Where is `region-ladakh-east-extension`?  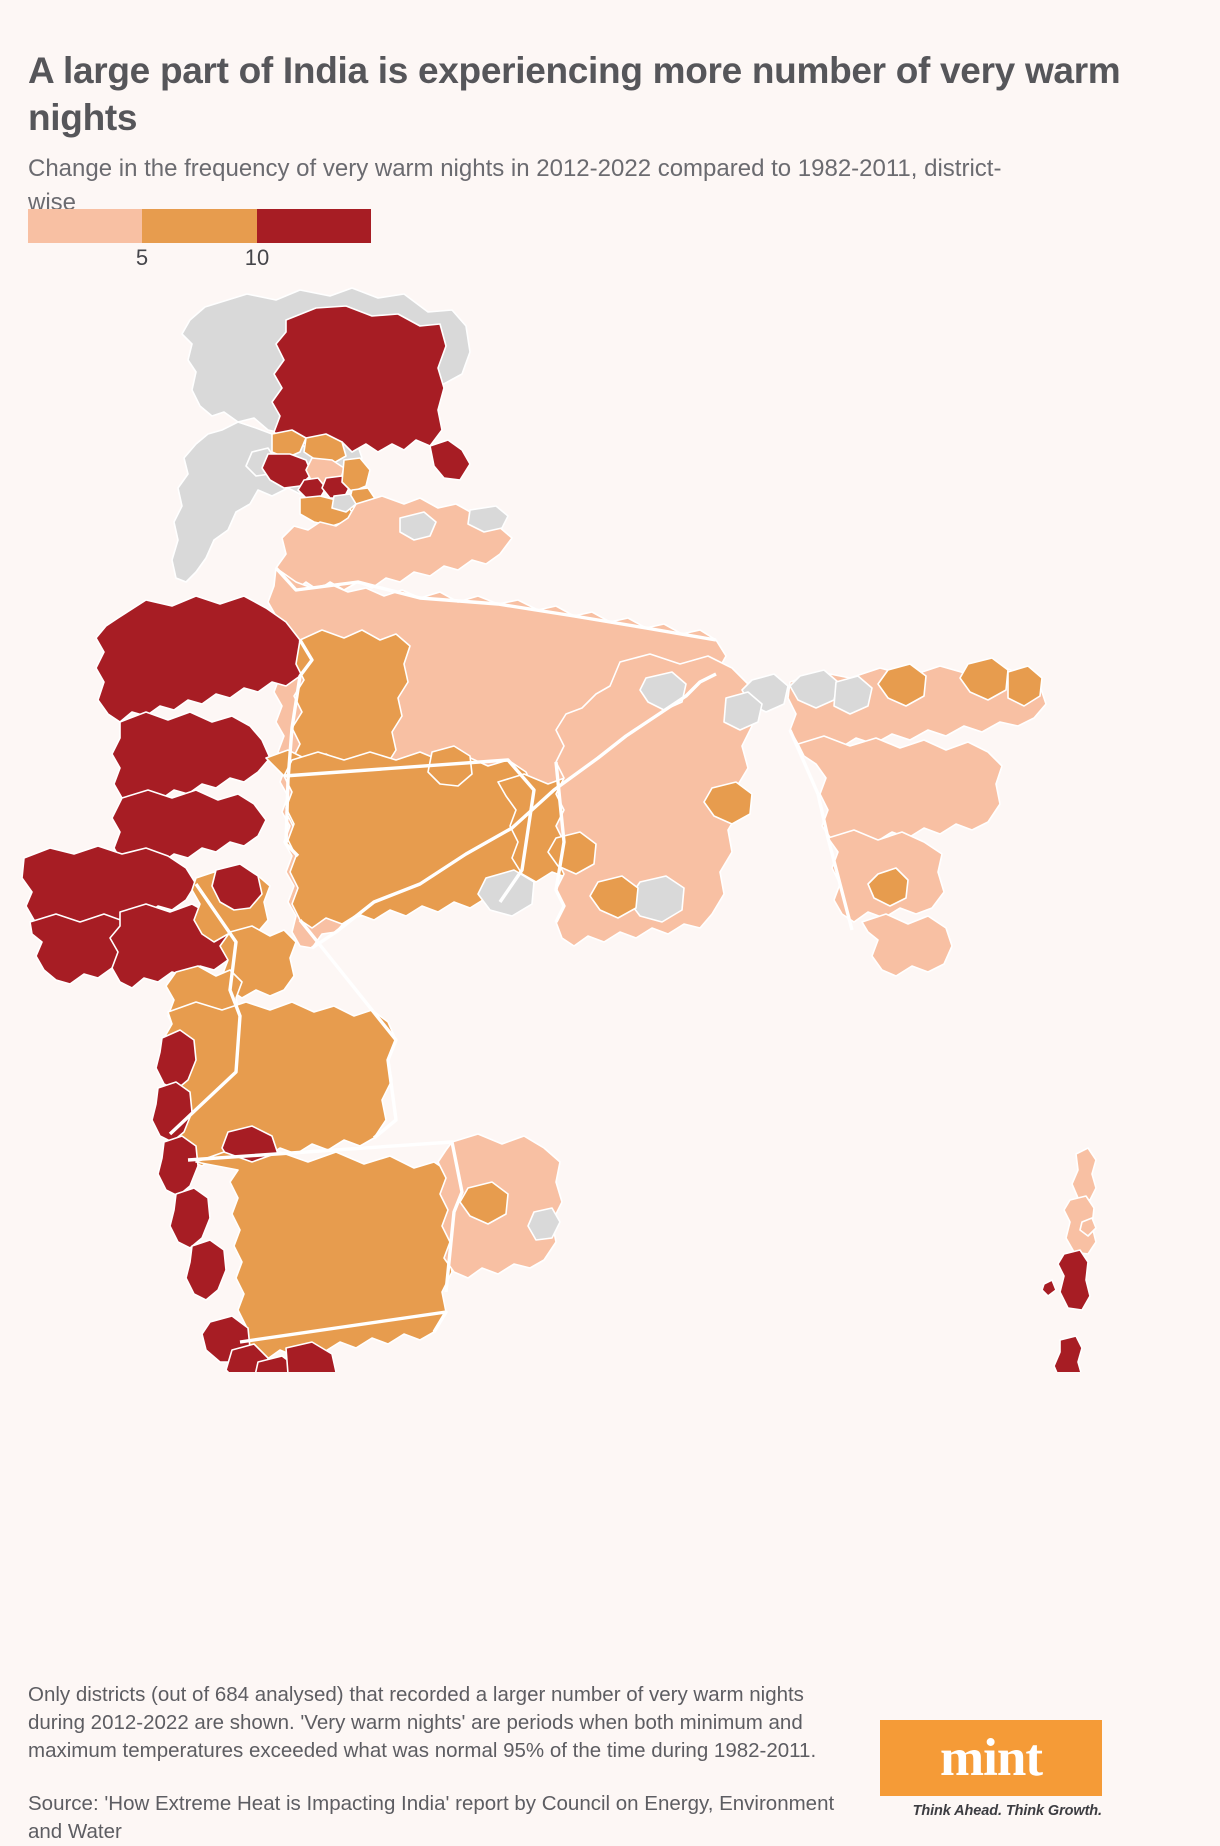 region-ladakh-east-extension is located at coordinates (450, 460).